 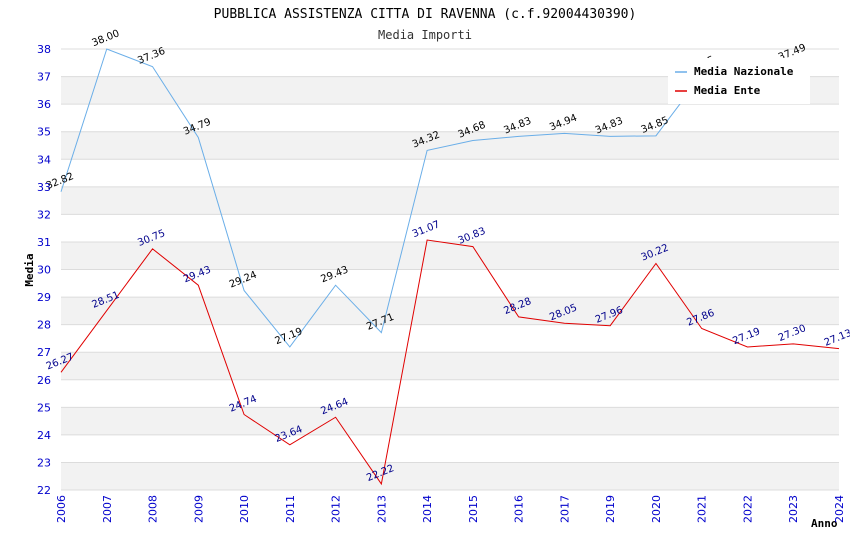 I want to click on x-tick-label: 2009, so click(x=198, y=509).